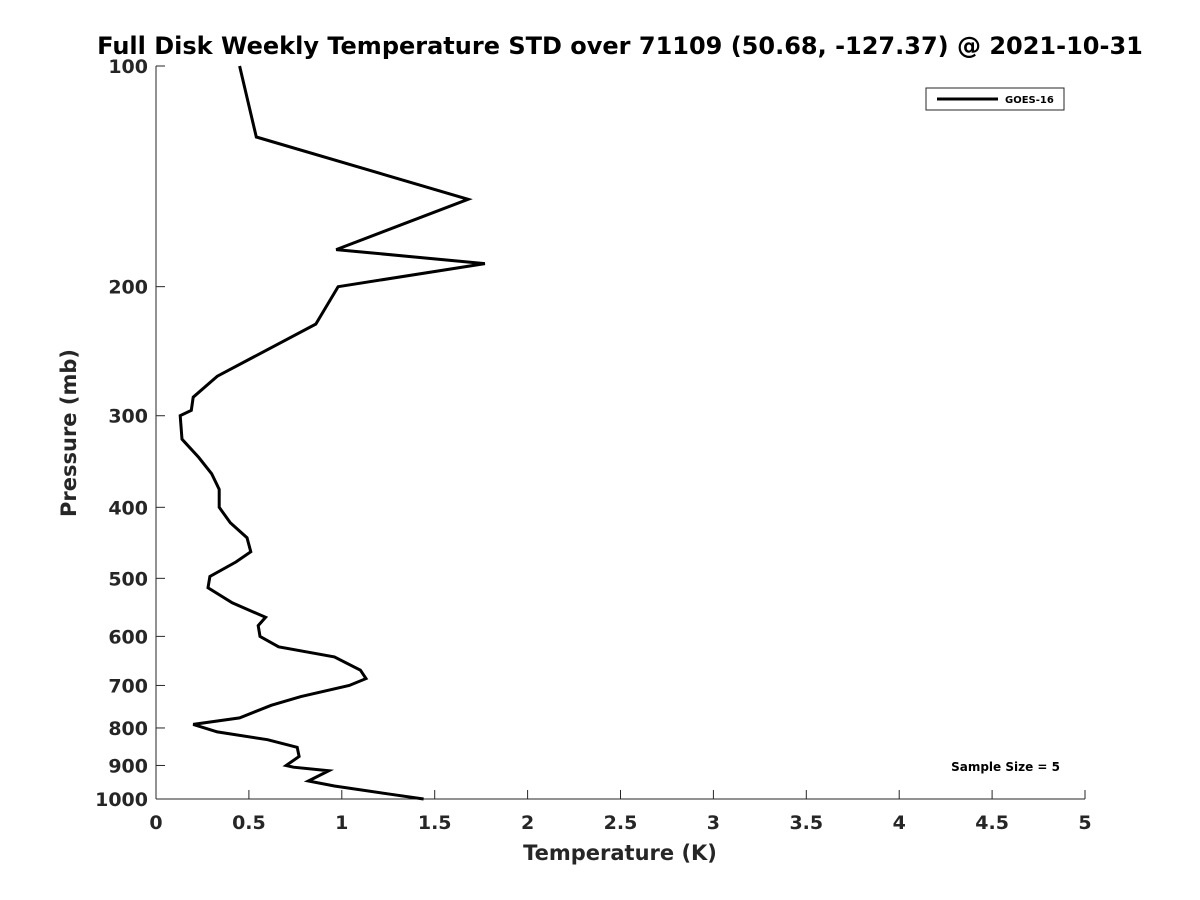 The image size is (1200, 900). Describe the element at coordinates (621, 823) in the screenshot. I see `x-tick-label: 2.5` at that location.